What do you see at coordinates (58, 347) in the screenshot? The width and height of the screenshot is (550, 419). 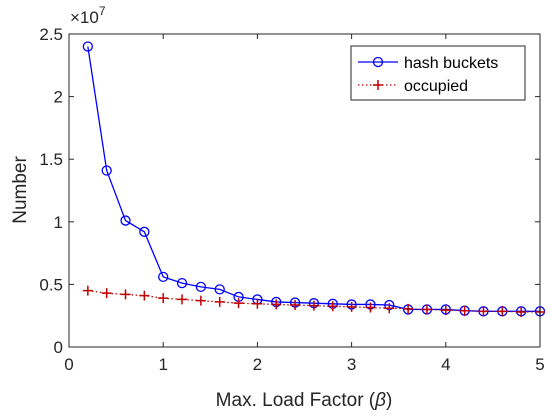 I see `y-tick-label: 0` at bounding box center [58, 347].